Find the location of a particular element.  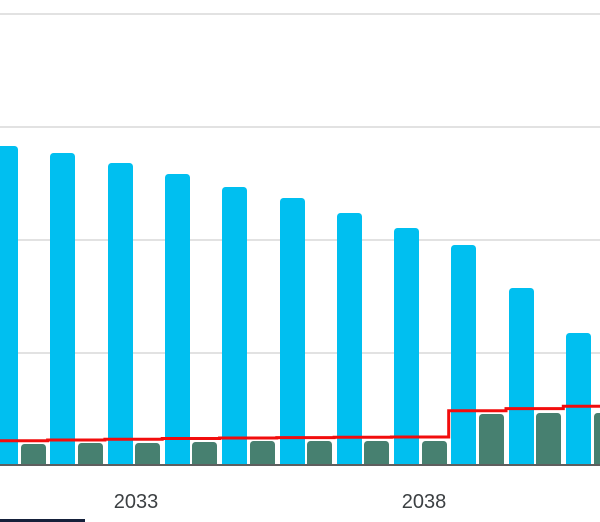

cyan-bar-2039 is located at coordinates (464, 355).